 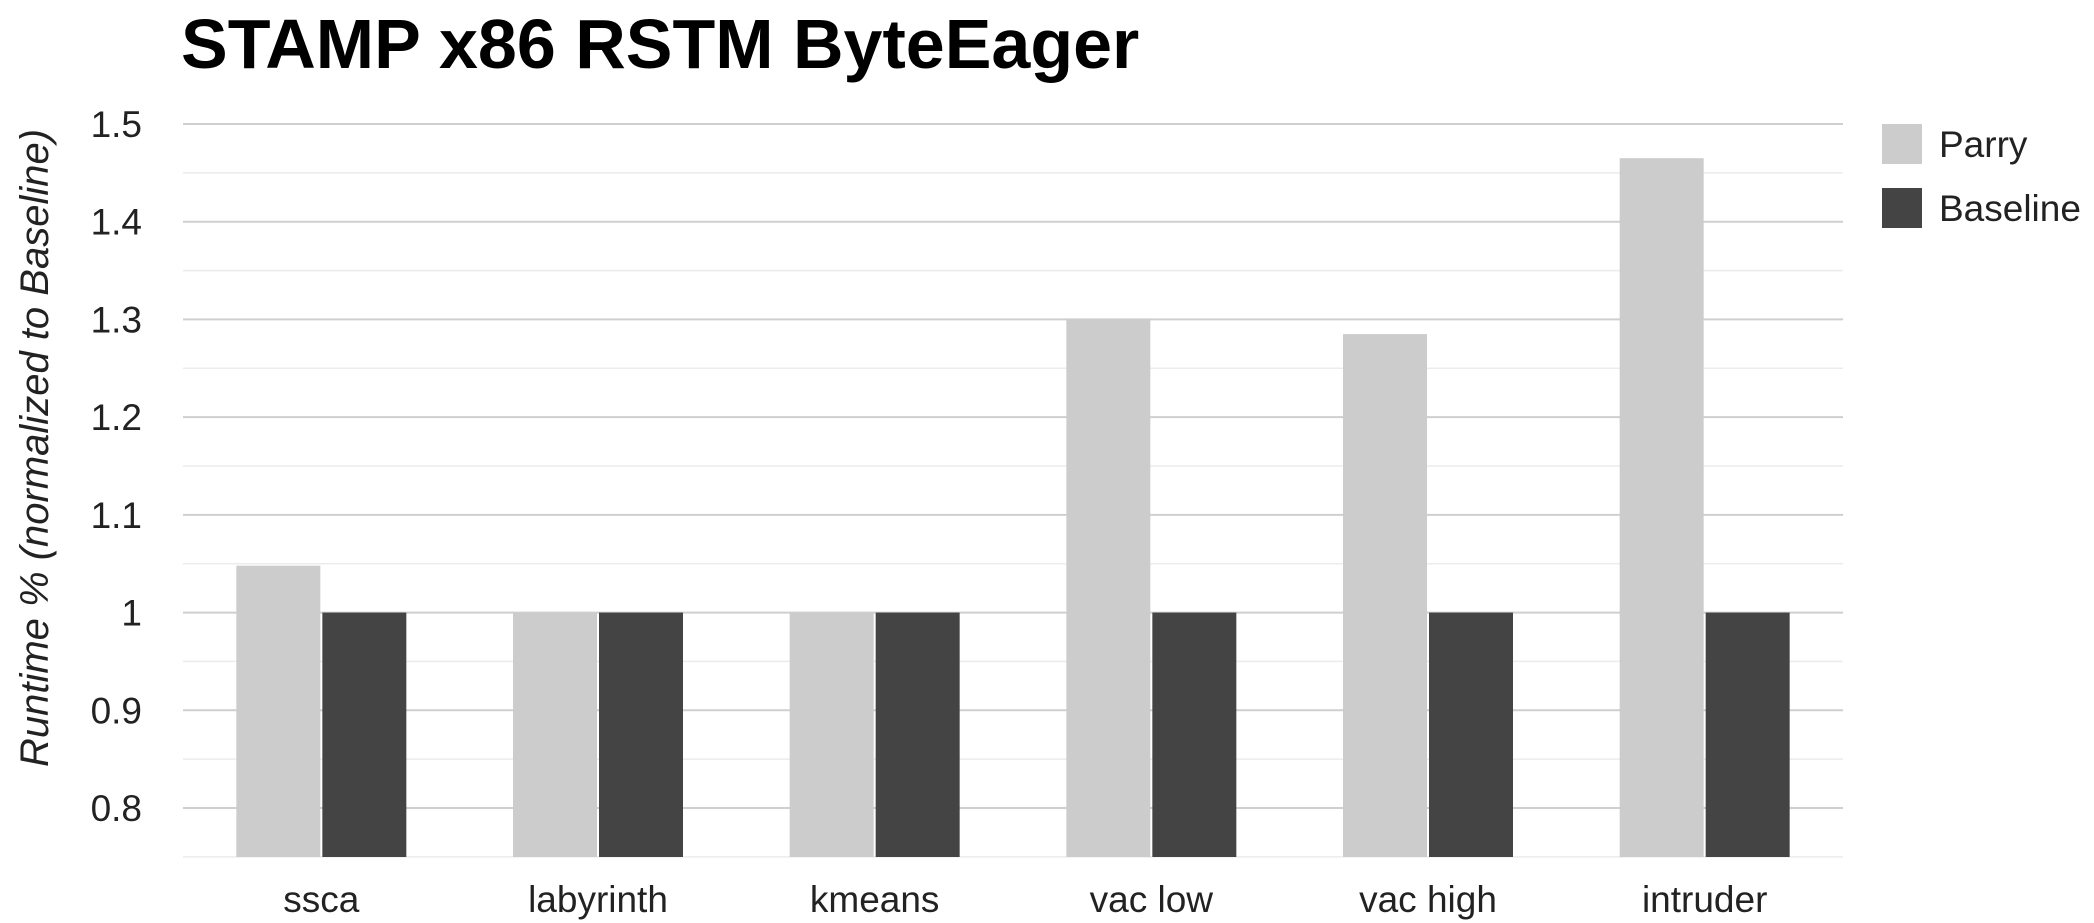 What do you see at coordinates (2010, 208) in the screenshot?
I see `legend-label-baseline: Baseline` at bounding box center [2010, 208].